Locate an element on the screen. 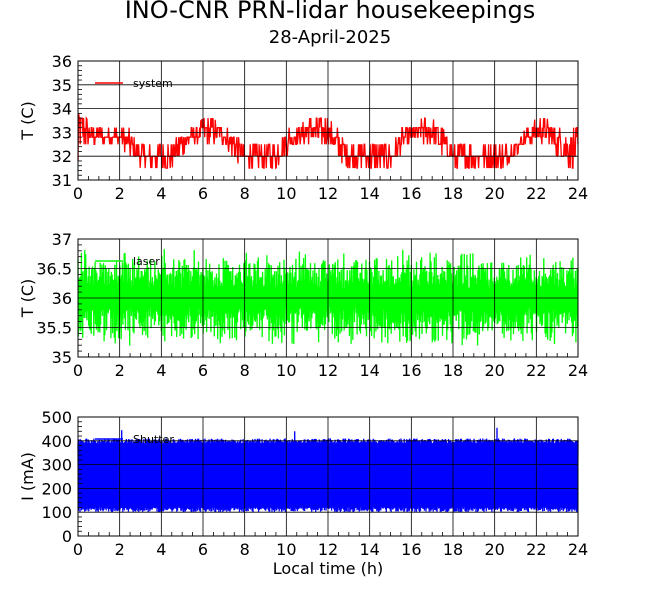 This screenshot has height=595, width=660. y-tick-label: 400 is located at coordinates (56, 441).